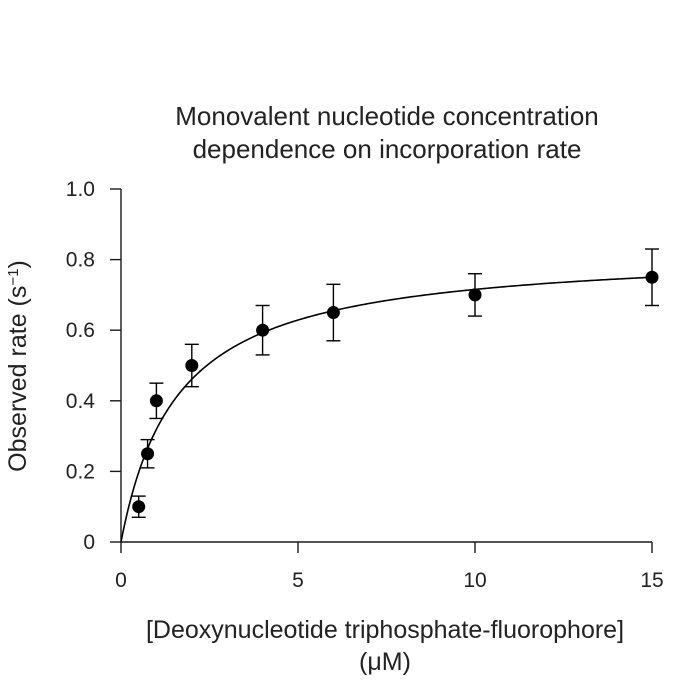 This screenshot has height=689, width=689. What do you see at coordinates (121, 580) in the screenshot?
I see `x-tick-label: 0` at bounding box center [121, 580].